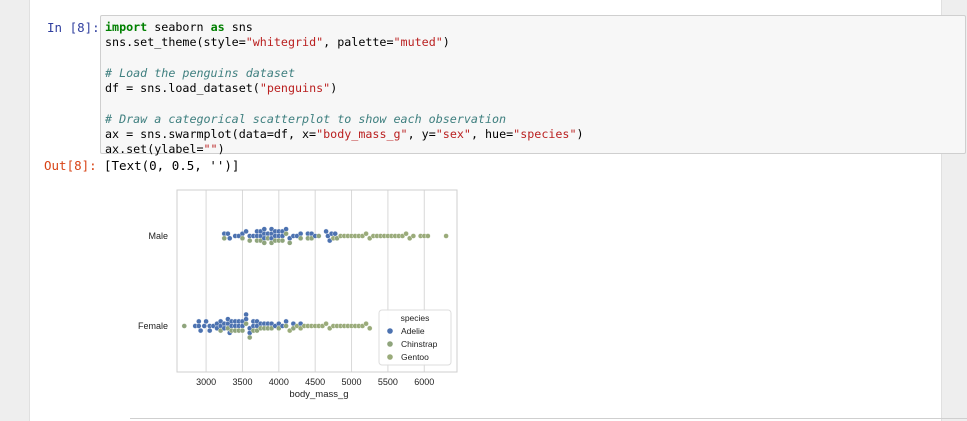 Image resolution: width=967 pixels, height=421 pixels. I want to click on legend-box, so click(415, 337).